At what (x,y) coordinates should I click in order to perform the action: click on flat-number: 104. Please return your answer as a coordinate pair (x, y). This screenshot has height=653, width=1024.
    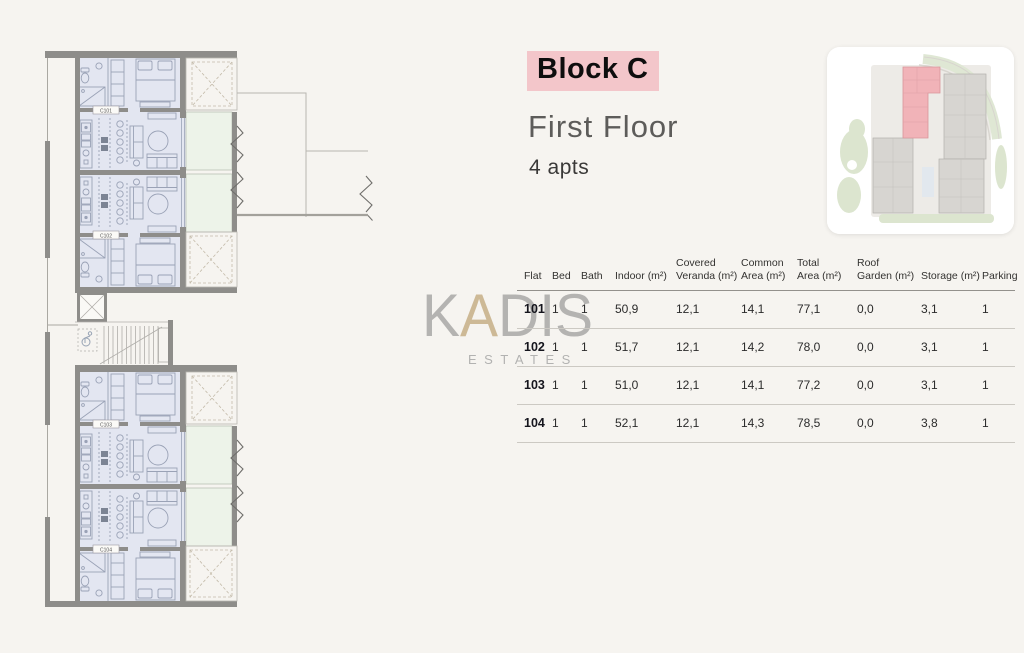
    Looking at the image, I should click on (534, 422).